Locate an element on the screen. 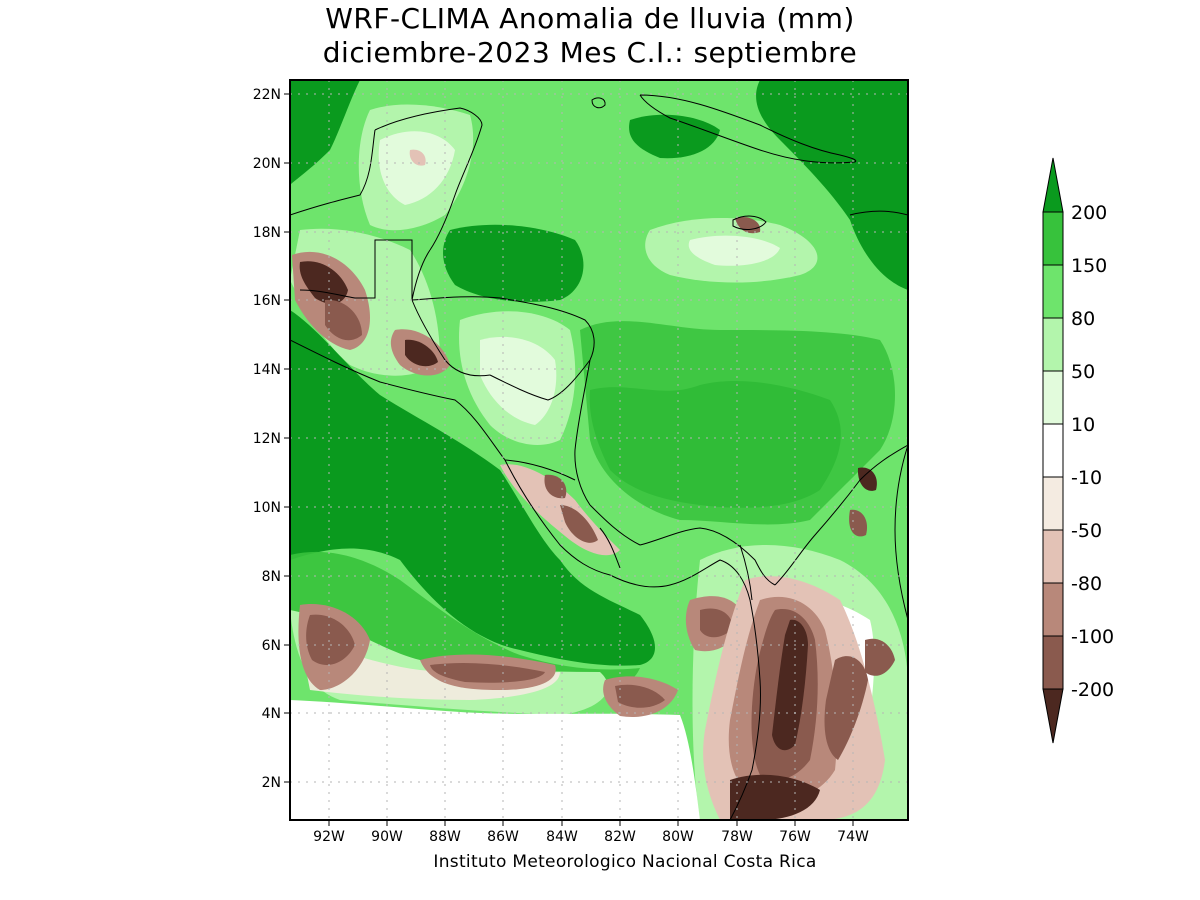 This screenshot has width=1200, height=900. lon-label: 92W is located at coordinates (329, 837).